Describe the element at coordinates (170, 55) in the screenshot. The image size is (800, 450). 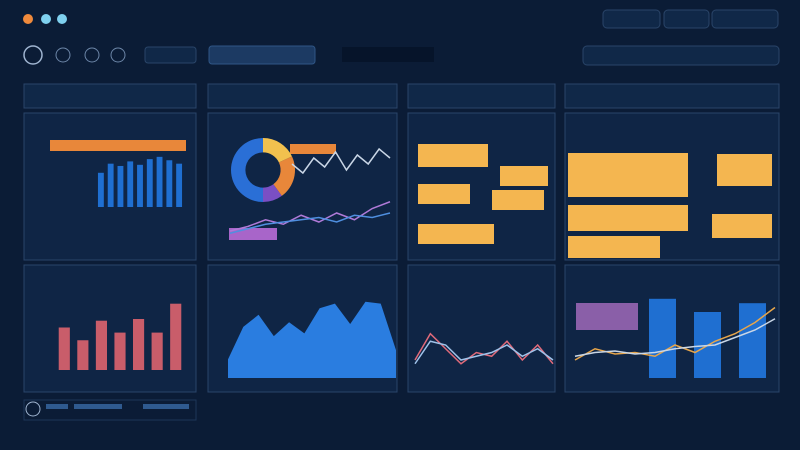
I see `filter-pill` at that location.